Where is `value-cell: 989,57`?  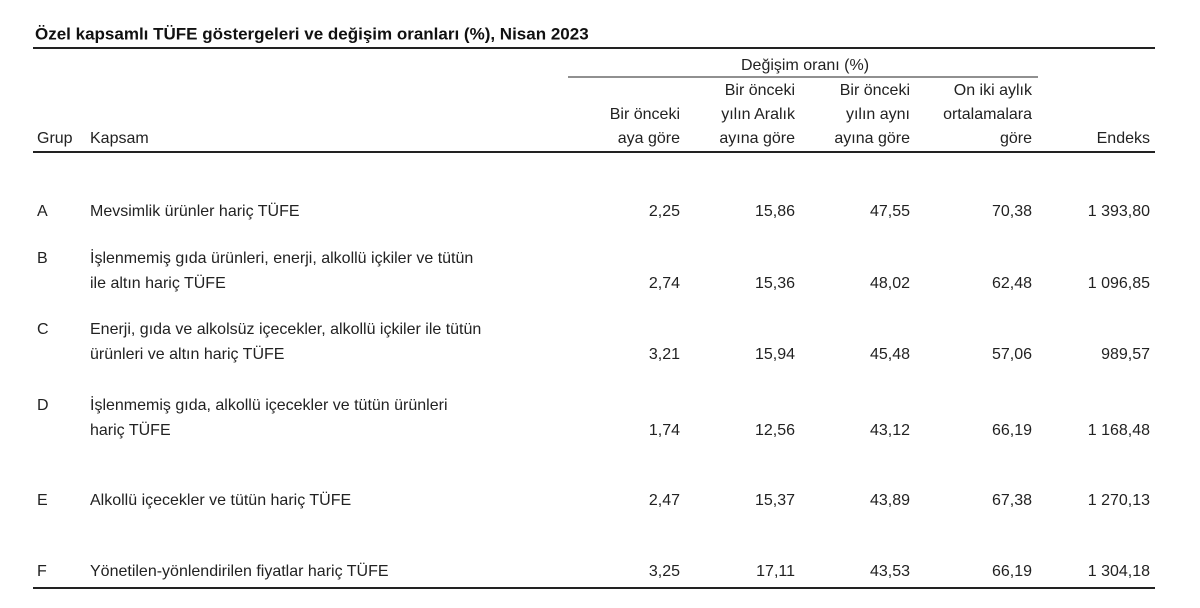
value-cell: 989,57 is located at coordinates (1125, 354).